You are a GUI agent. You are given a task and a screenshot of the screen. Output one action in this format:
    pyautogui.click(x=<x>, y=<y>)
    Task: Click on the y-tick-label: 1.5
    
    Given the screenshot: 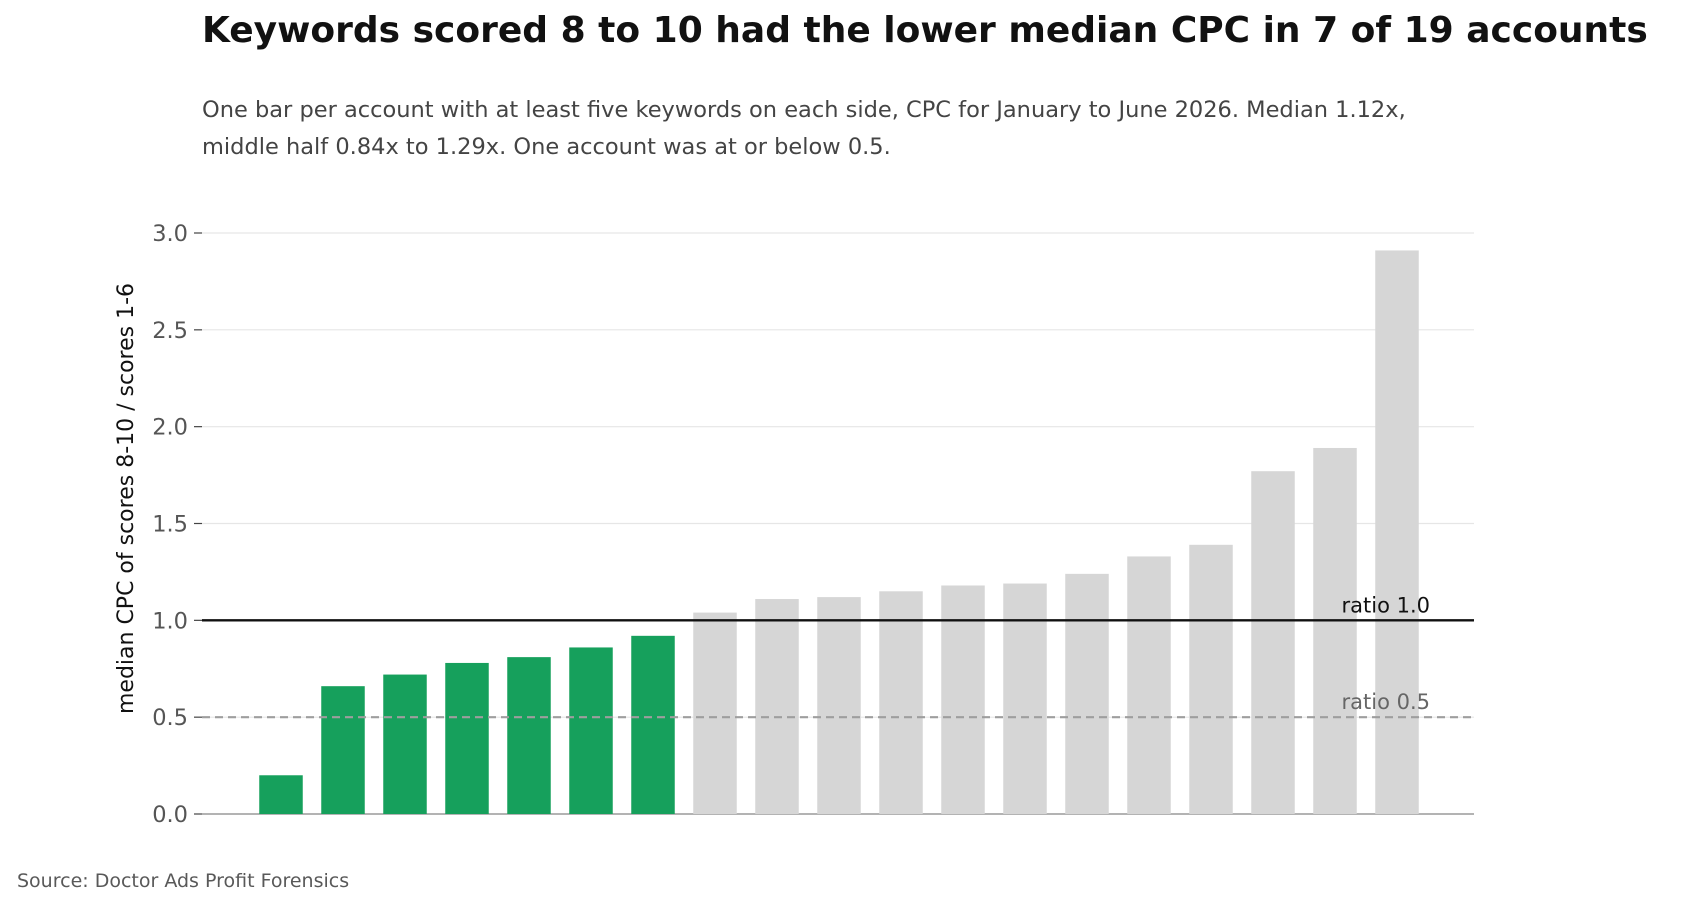 What is the action you would take?
    pyautogui.click(x=170, y=525)
    